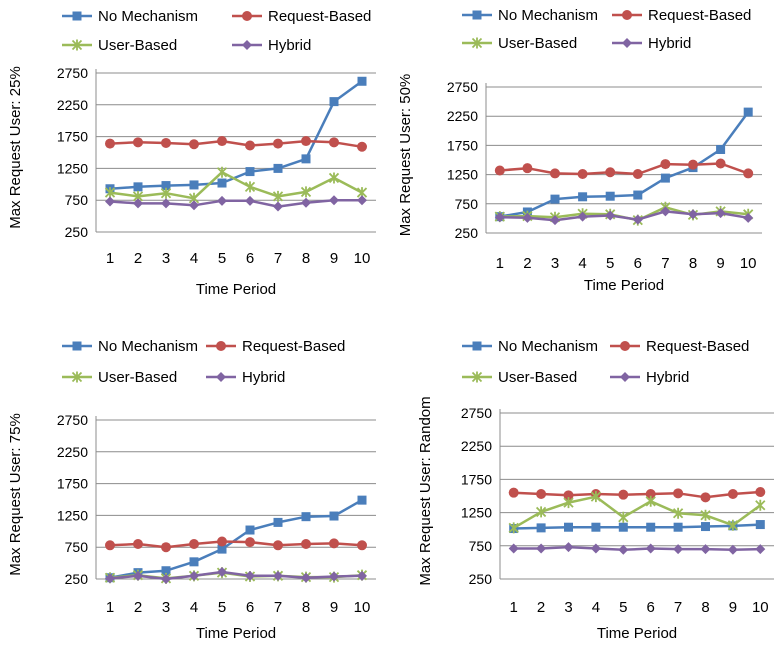 Image resolution: width=774 pixels, height=650 pixels. Describe the element at coordinates (760, 607) in the screenshot. I see `x-tick-label: 10` at that location.